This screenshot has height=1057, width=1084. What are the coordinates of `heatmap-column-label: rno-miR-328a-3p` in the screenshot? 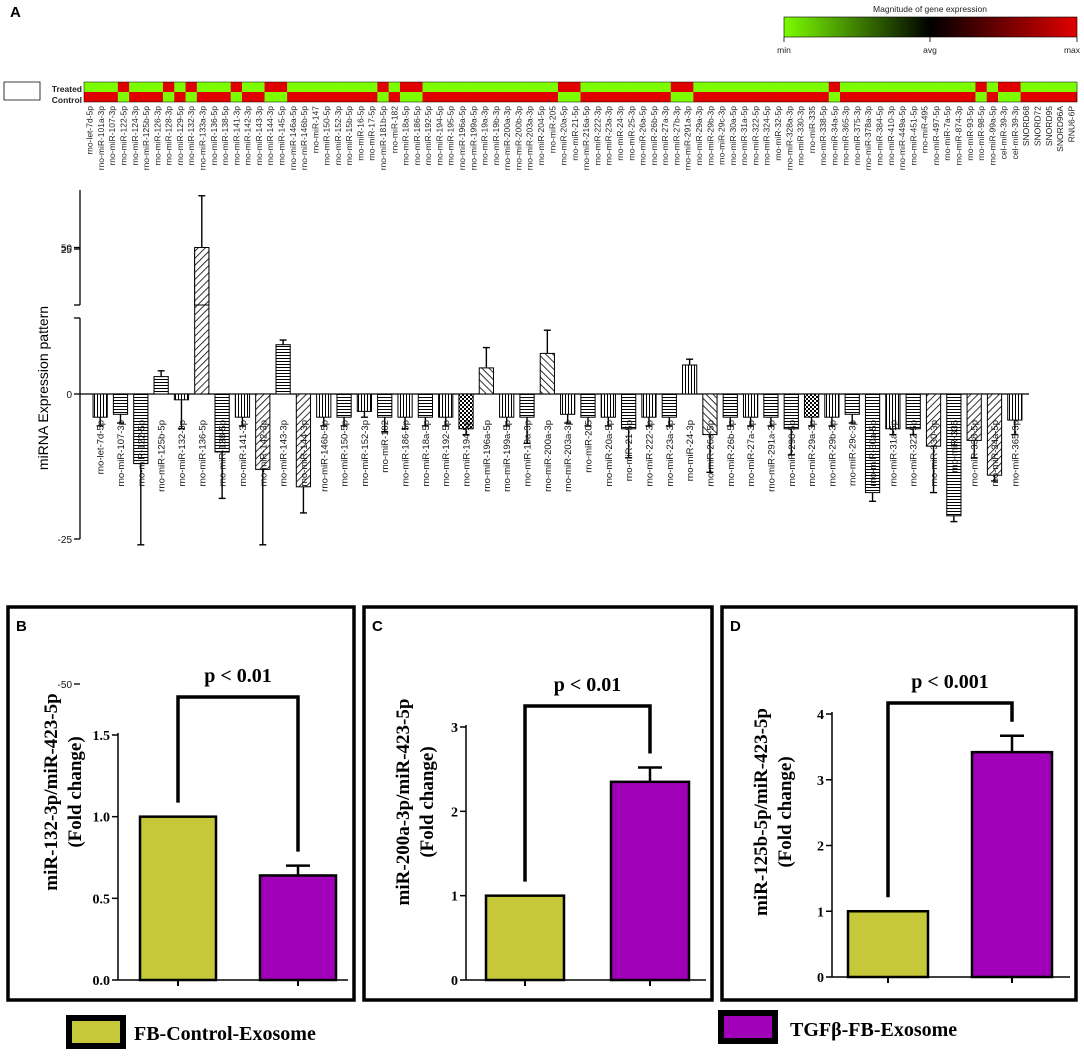 It's located at (789, 138).